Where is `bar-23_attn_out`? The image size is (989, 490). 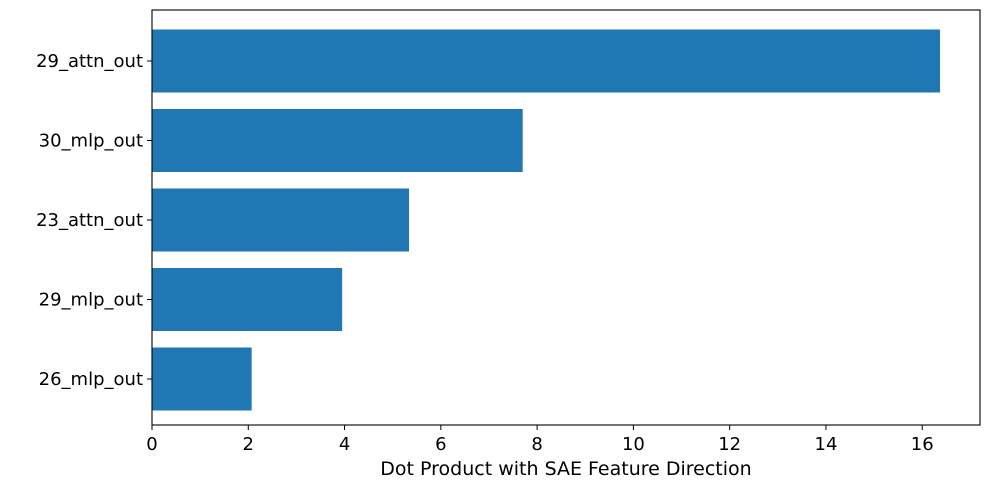
bar-23_attn_out is located at coordinates (281, 220).